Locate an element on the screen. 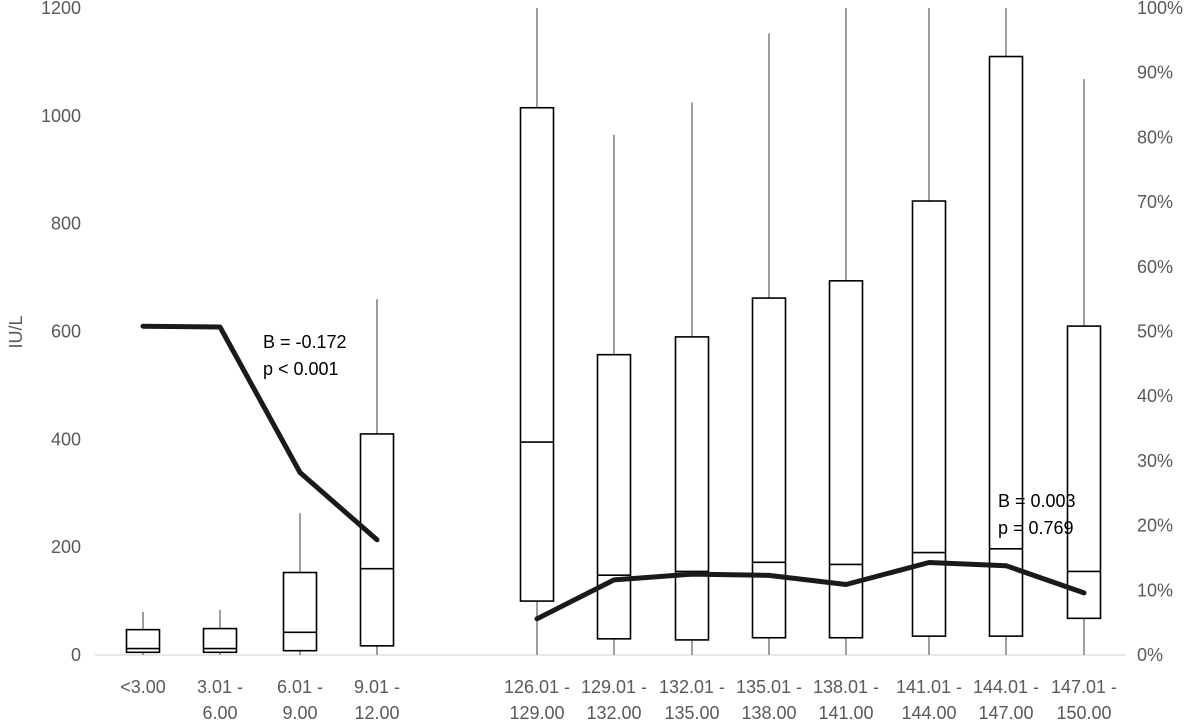 Image resolution: width=1200 pixels, height=721 pixels. y2-tick-label: 40% is located at coordinates (1155, 396).